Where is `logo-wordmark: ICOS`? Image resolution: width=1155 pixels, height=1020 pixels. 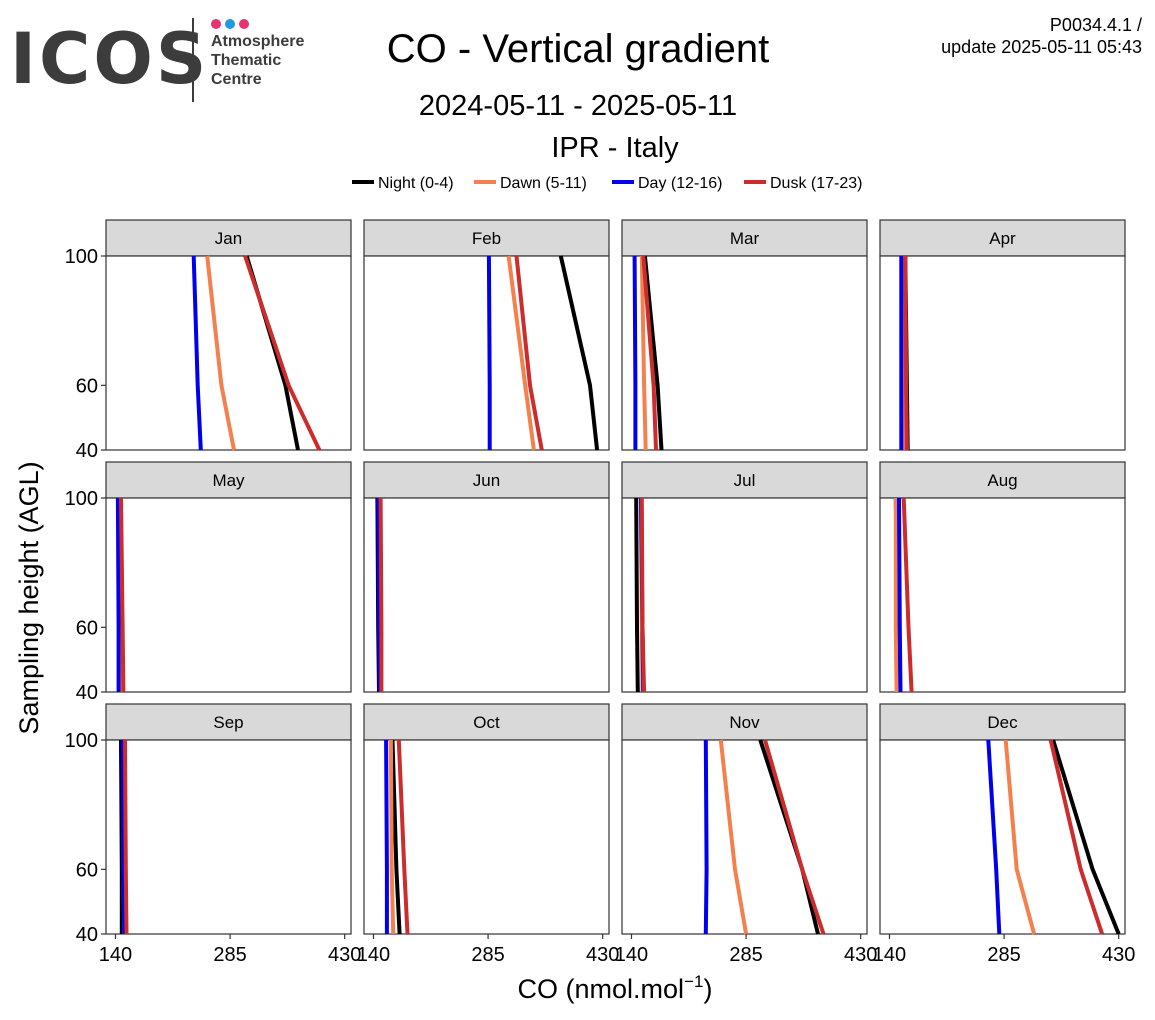
logo-wordmark: ICOS is located at coordinates (110, 59).